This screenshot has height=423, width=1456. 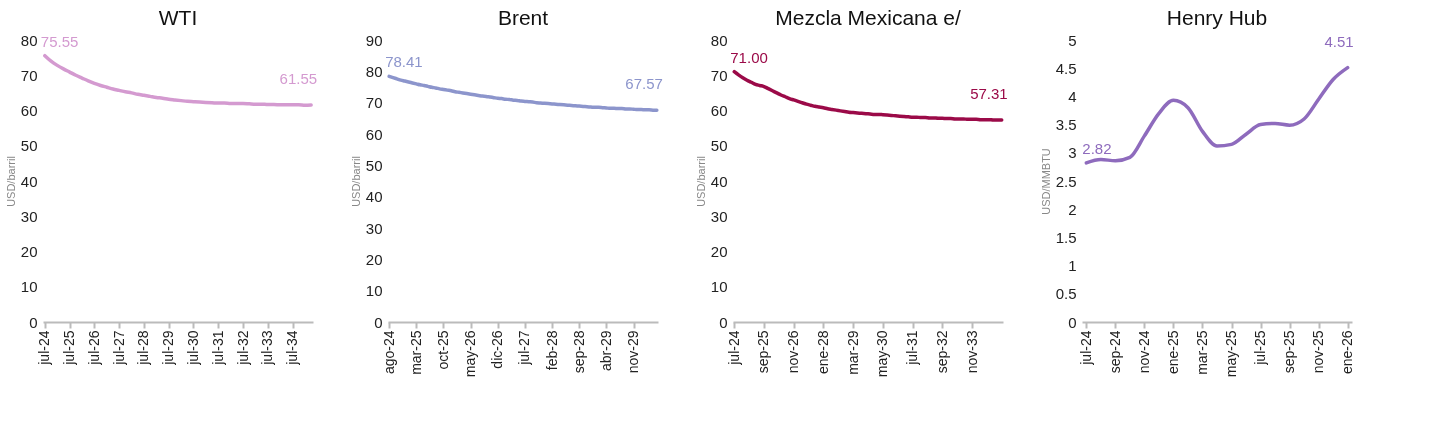 I want to click on y-tick-label: 3, so click(x=1072, y=153).